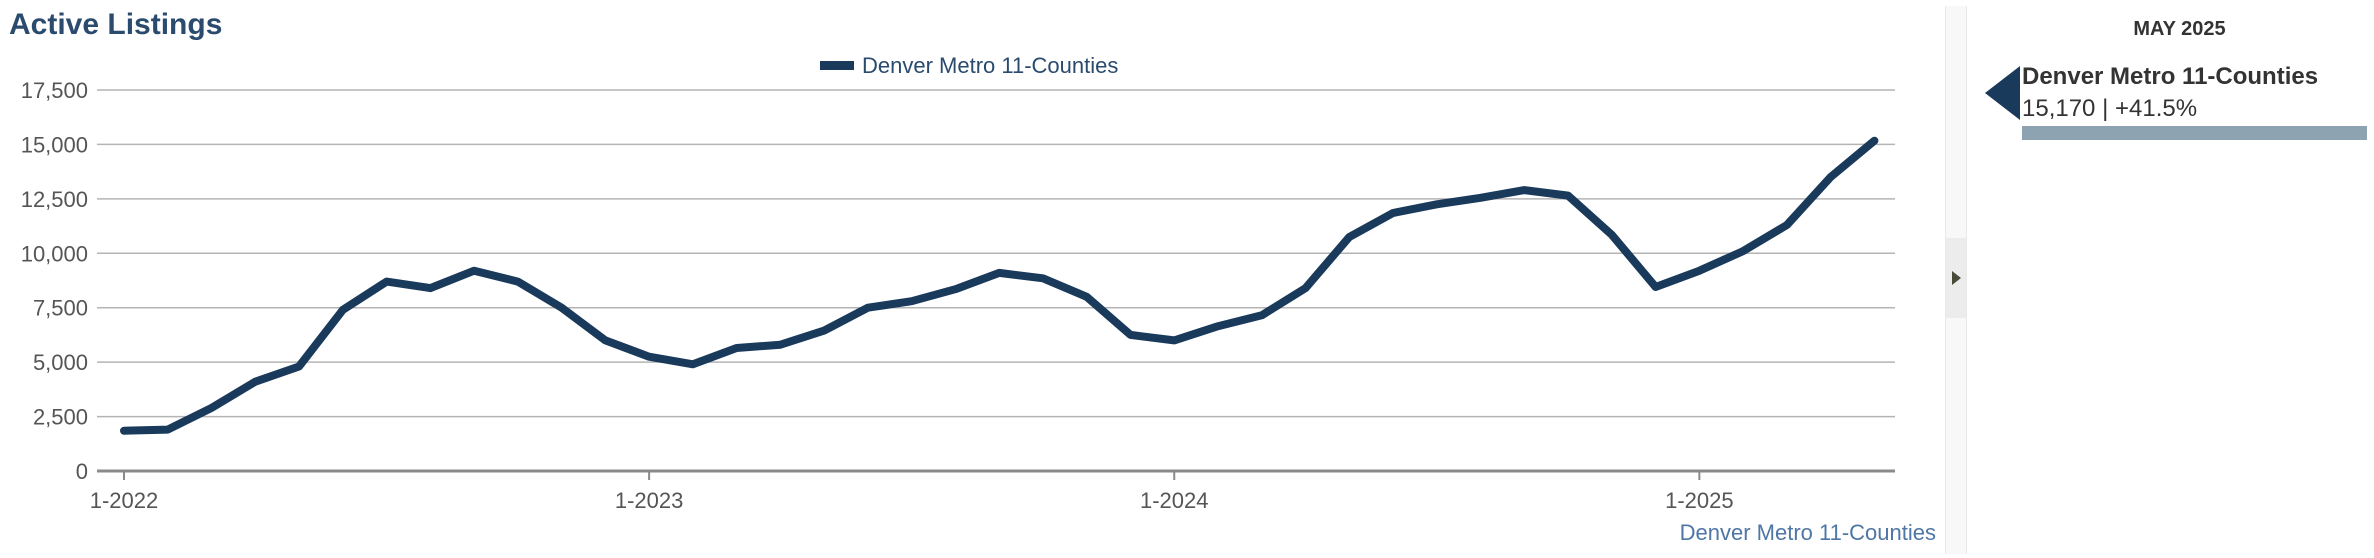  I want to click on panel-period: MAY 2025, so click(2179, 29).